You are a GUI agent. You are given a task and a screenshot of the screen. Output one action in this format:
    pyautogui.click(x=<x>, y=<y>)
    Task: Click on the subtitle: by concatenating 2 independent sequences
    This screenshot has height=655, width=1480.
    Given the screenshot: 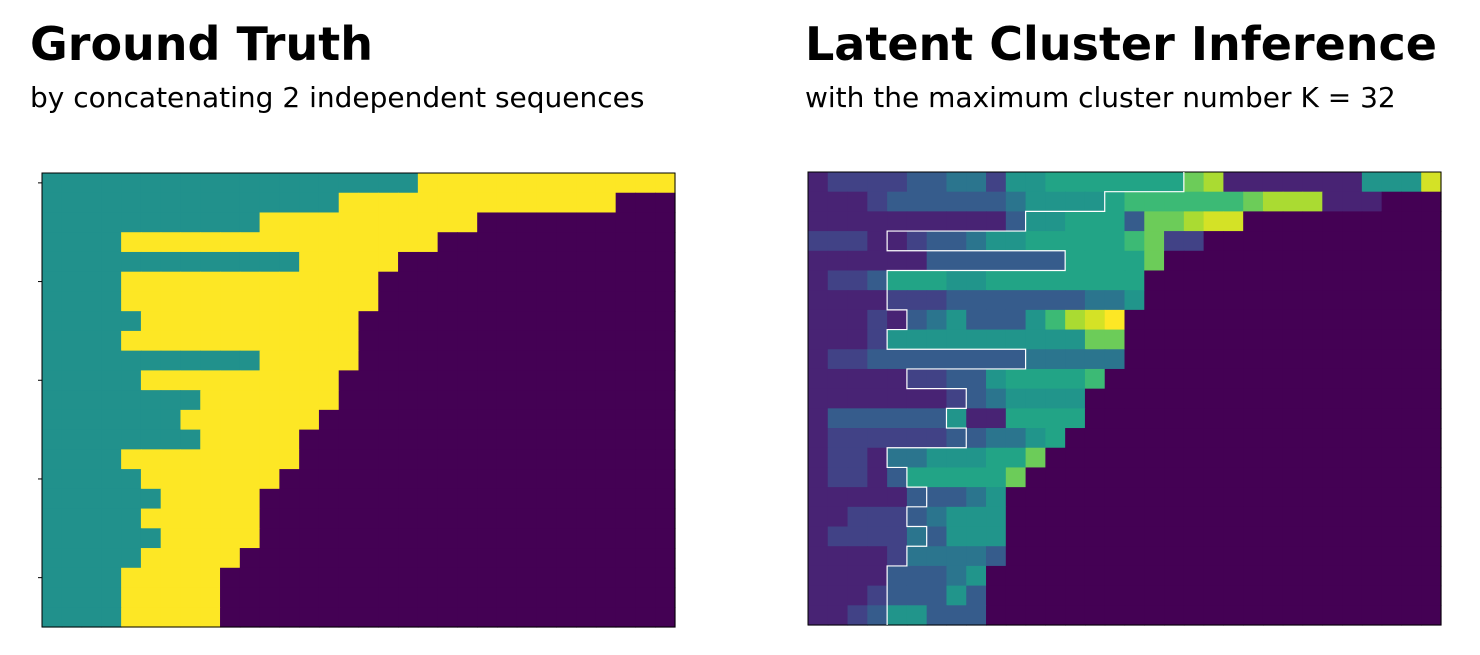 What is the action you would take?
    pyautogui.click(x=337, y=97)
    